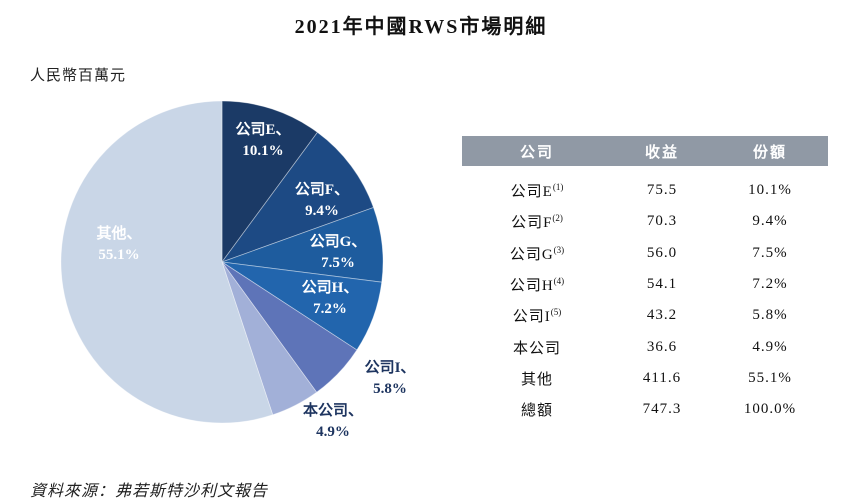  I want to click on footnote-marker: (3), so click(559, 249).